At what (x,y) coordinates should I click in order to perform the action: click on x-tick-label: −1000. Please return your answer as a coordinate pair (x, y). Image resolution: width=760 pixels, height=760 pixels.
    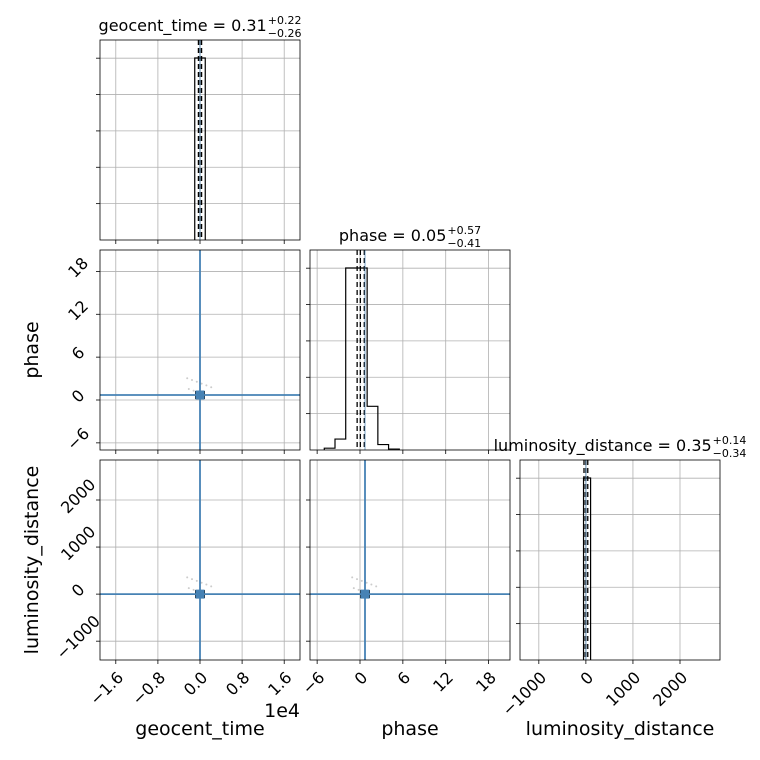
    Looking at the image, I should click on (524, 694).